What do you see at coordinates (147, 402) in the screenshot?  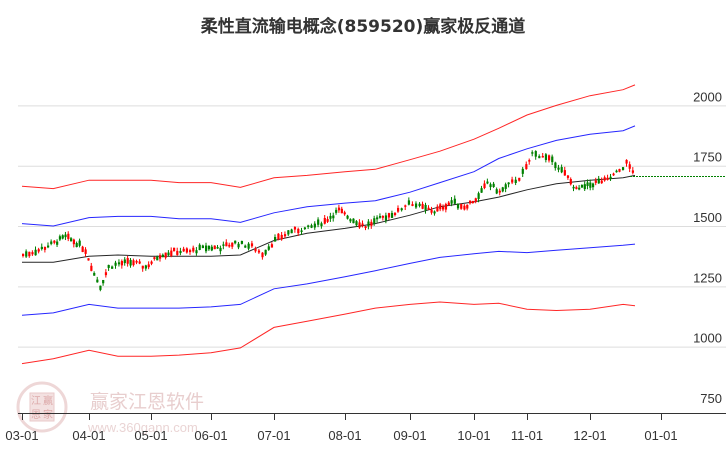 I see `watermark-brand: 赢家江恩软件` at bounding box center [147, 402].